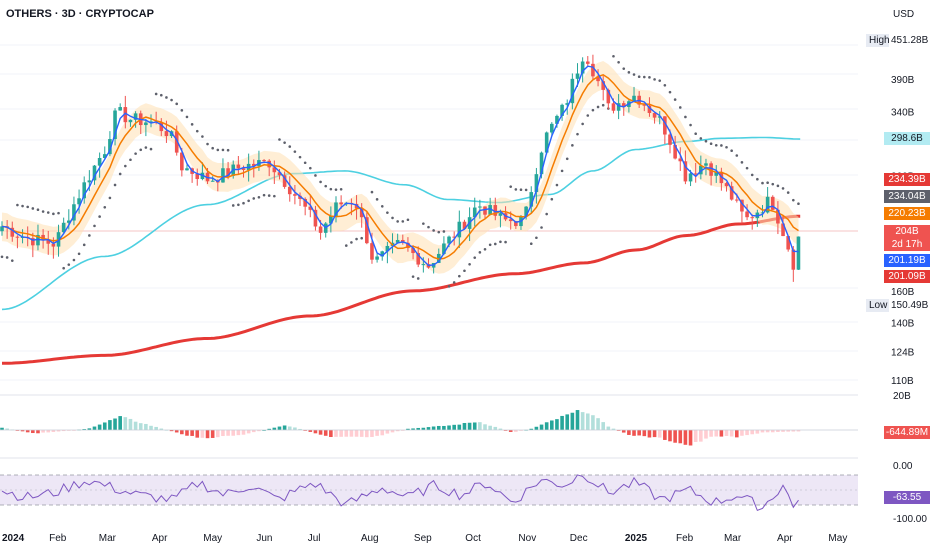 The image size is (932, 550). Describe the element at coordinates (314, 538) in the screenshot. I see `x-tick-label: Jul` at that location.